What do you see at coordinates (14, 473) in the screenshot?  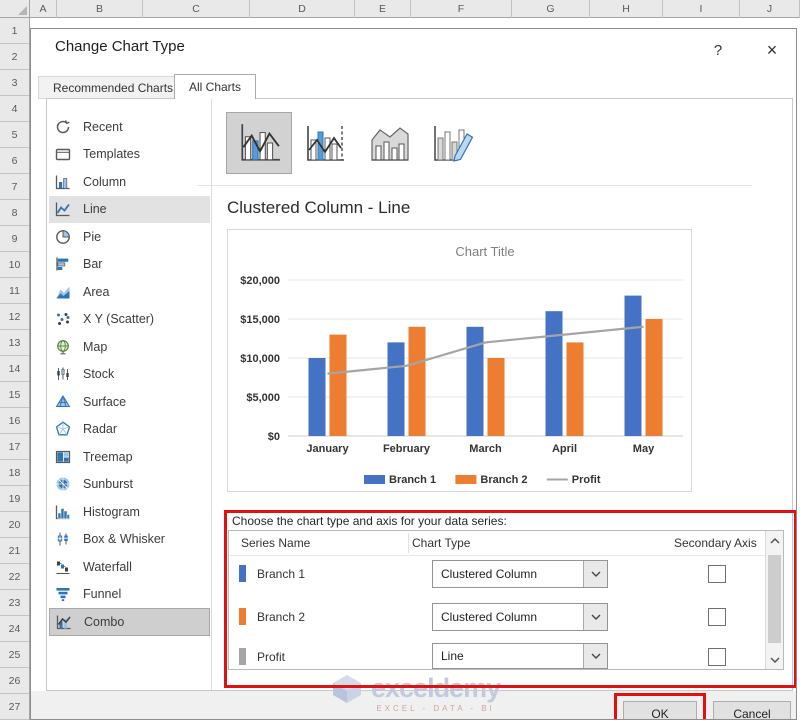 I see `row-header-18: 18` at bounding box center [14, 473].